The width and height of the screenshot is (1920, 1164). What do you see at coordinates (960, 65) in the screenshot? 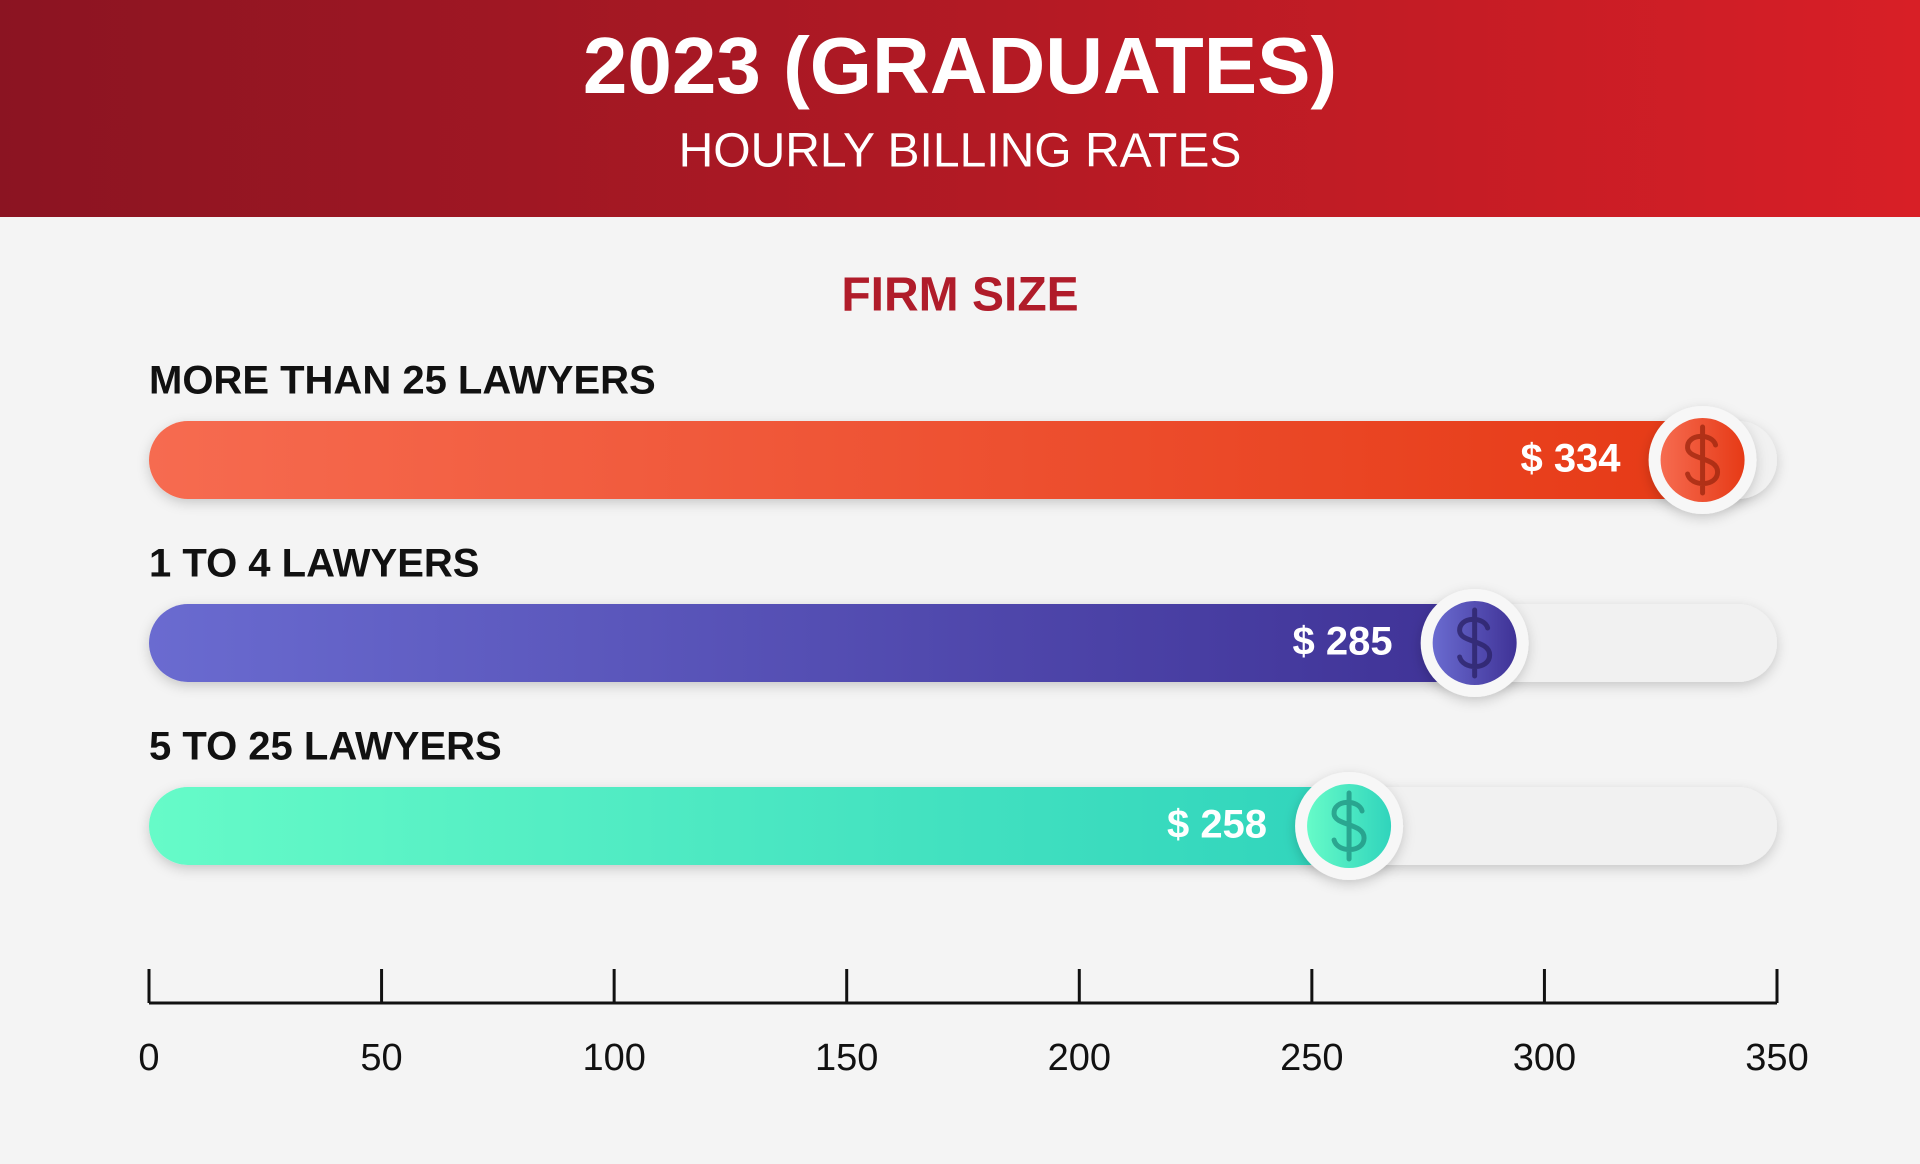
I see `chart-title: 2023 (GRADUATES)` at bounding box center [960, 65].